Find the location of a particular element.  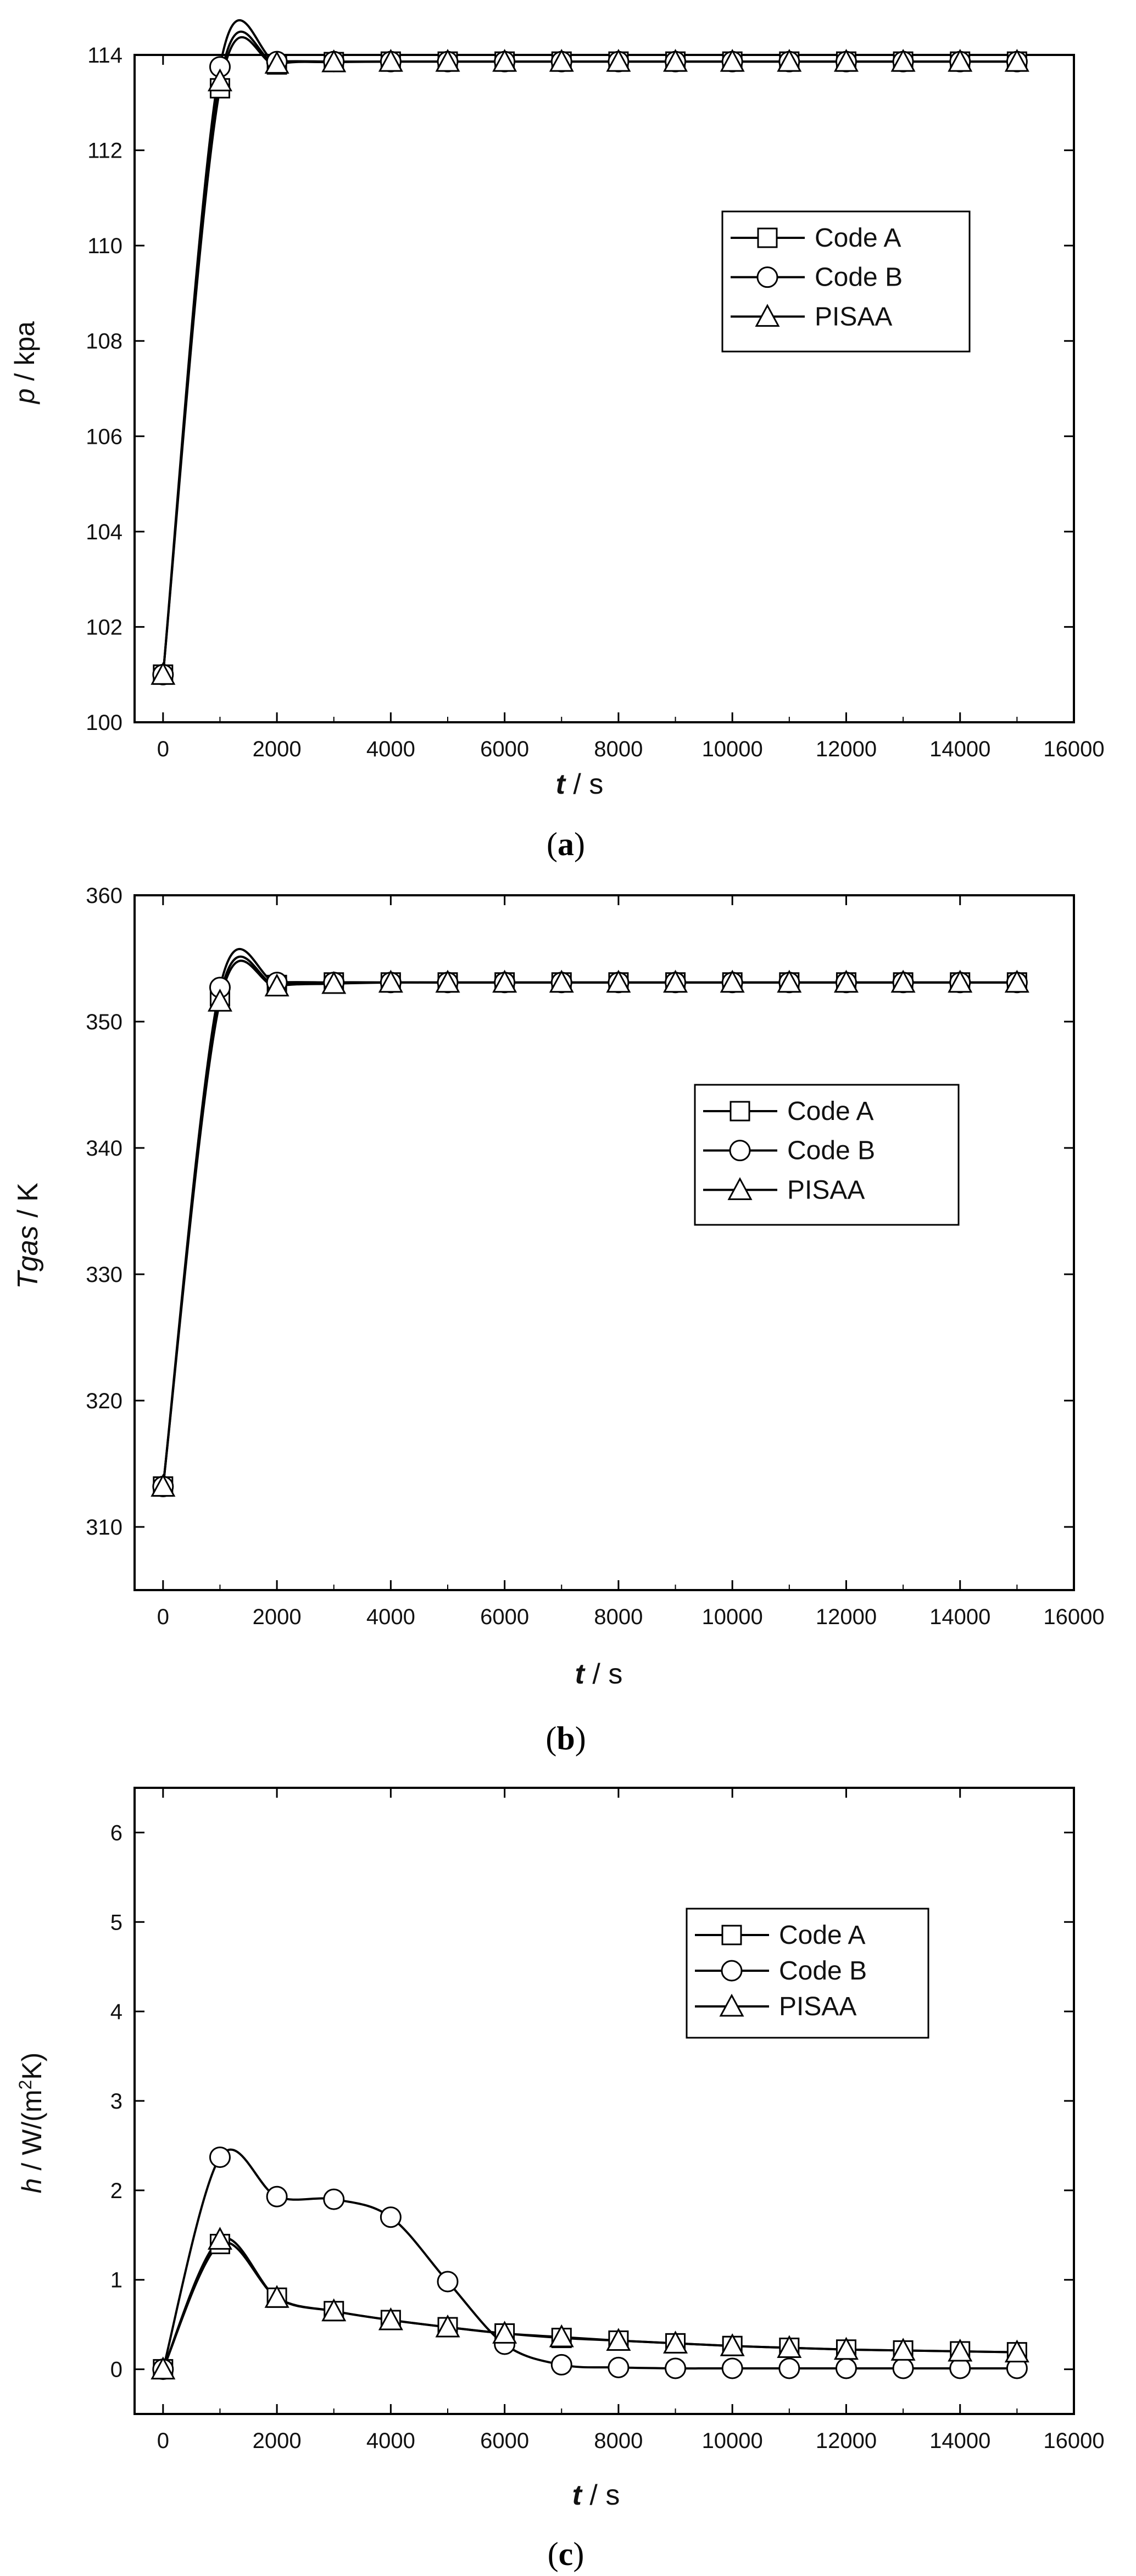

y-tick-label: 110 is located at coordinates (104, 246).